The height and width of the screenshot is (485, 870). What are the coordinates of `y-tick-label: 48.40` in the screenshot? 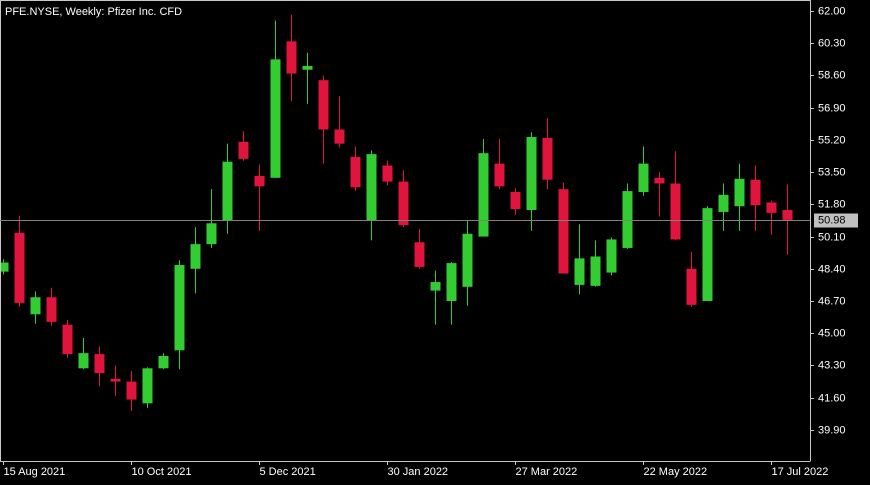 It's located at (832, 269).